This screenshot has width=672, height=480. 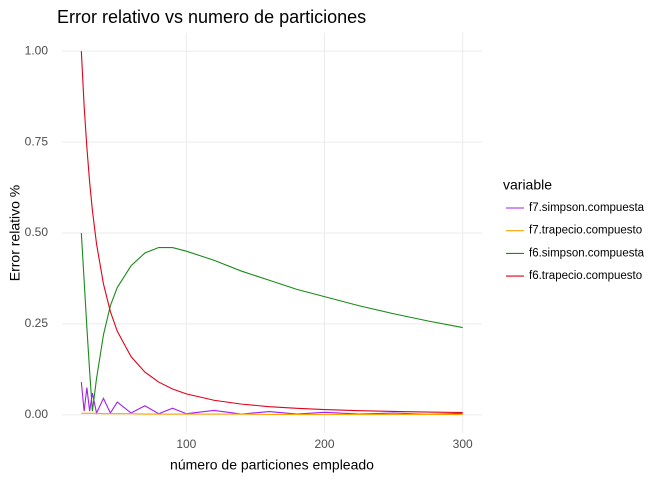 What do you see at coordinates (587, 253) in the screenshot?
I see `legend-label: f6.simpson.compuesta` at bounding box center [587, 253].